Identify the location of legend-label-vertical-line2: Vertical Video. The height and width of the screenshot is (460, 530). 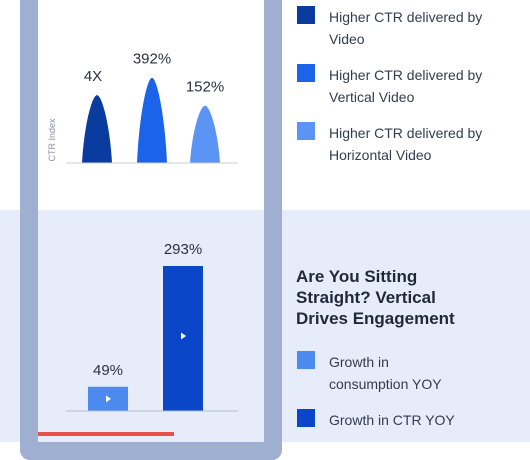
(372, 97).